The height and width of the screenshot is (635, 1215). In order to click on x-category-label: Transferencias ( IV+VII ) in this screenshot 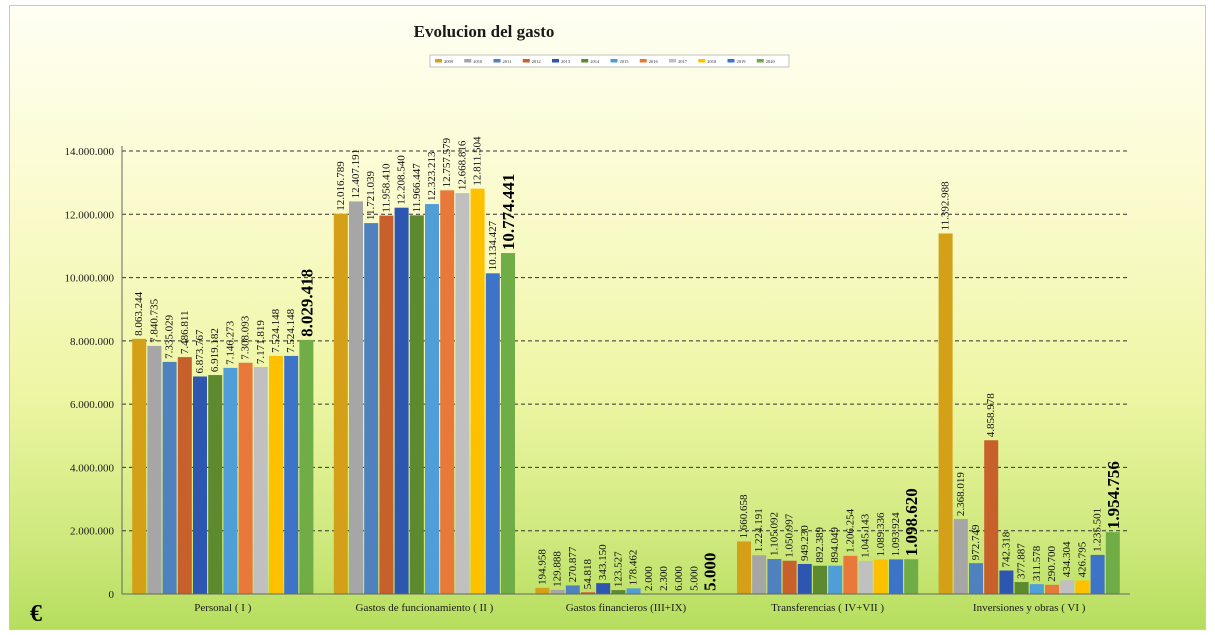, I will do `click(827, 608)`.